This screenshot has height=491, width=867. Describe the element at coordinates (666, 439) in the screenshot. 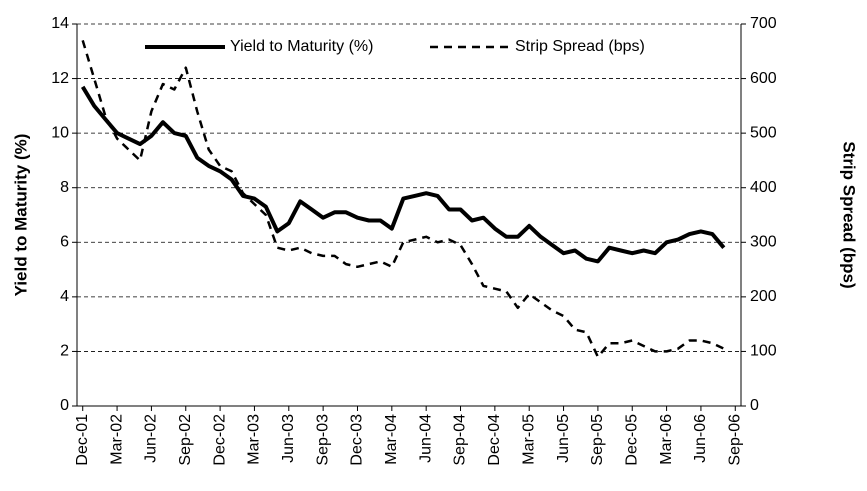

I see `x-tick-label: Mar-06` at that location.